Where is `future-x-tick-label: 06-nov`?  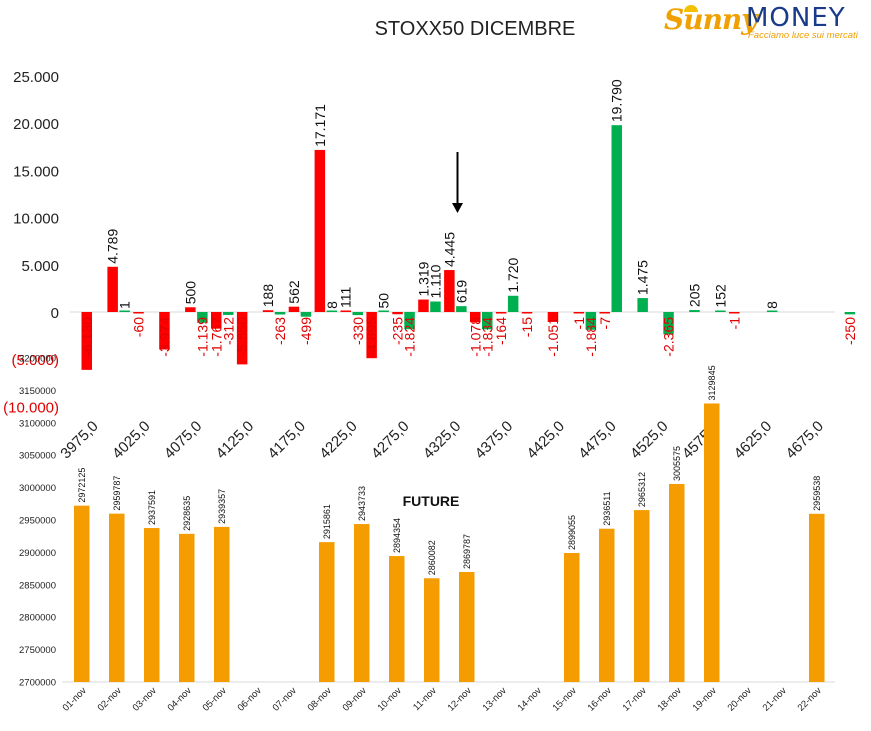 future-x-tick-label: 06-nov is located at coordinates (250, 699).